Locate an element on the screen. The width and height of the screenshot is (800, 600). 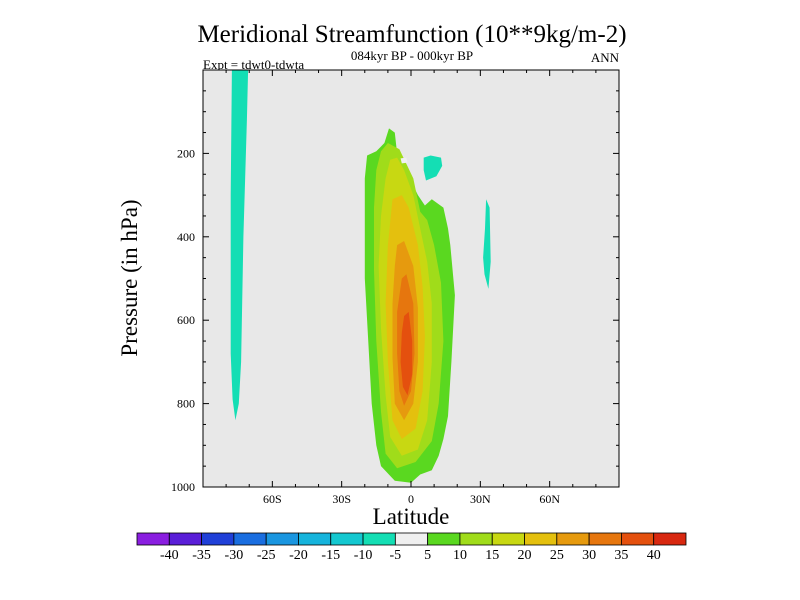
colorbar-label: 20 is located at coordinates (525, 555).